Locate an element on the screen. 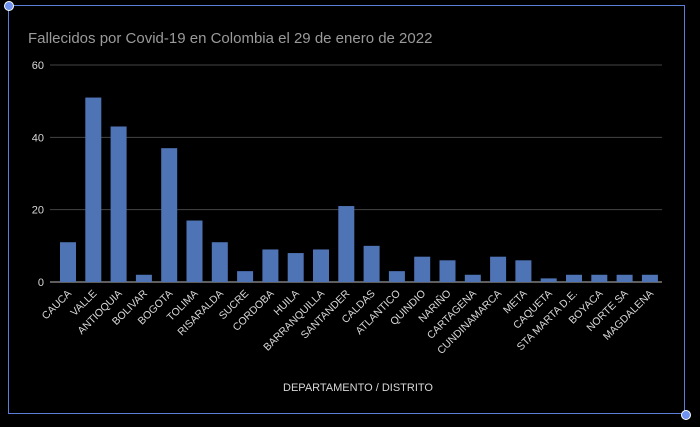 This screenshot has width=700, height=427. bar-sta-marta-d-e- is located at coordinates (574, 278).